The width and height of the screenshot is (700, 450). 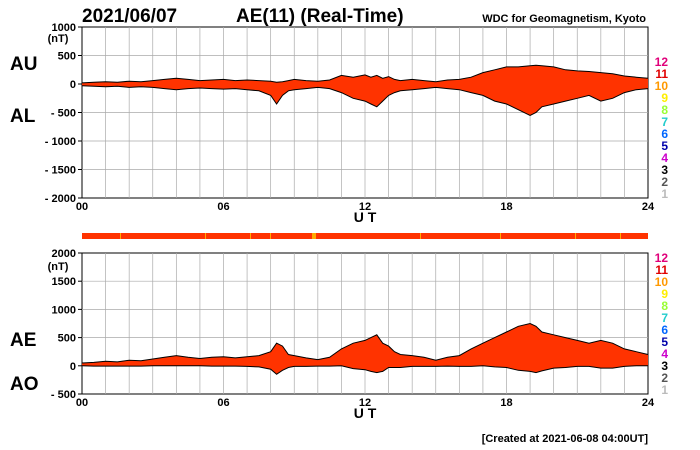 I want to click on au-al-series, so click(x=365, y=90).